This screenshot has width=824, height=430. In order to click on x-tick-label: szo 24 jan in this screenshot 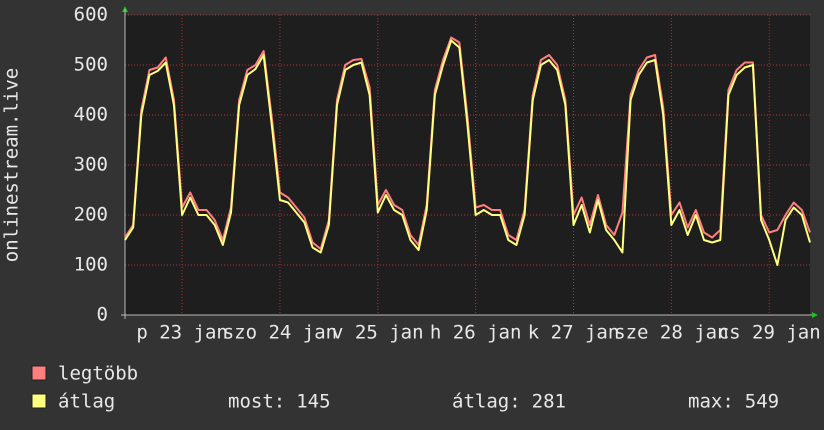, I will do `click(280, 333)`.